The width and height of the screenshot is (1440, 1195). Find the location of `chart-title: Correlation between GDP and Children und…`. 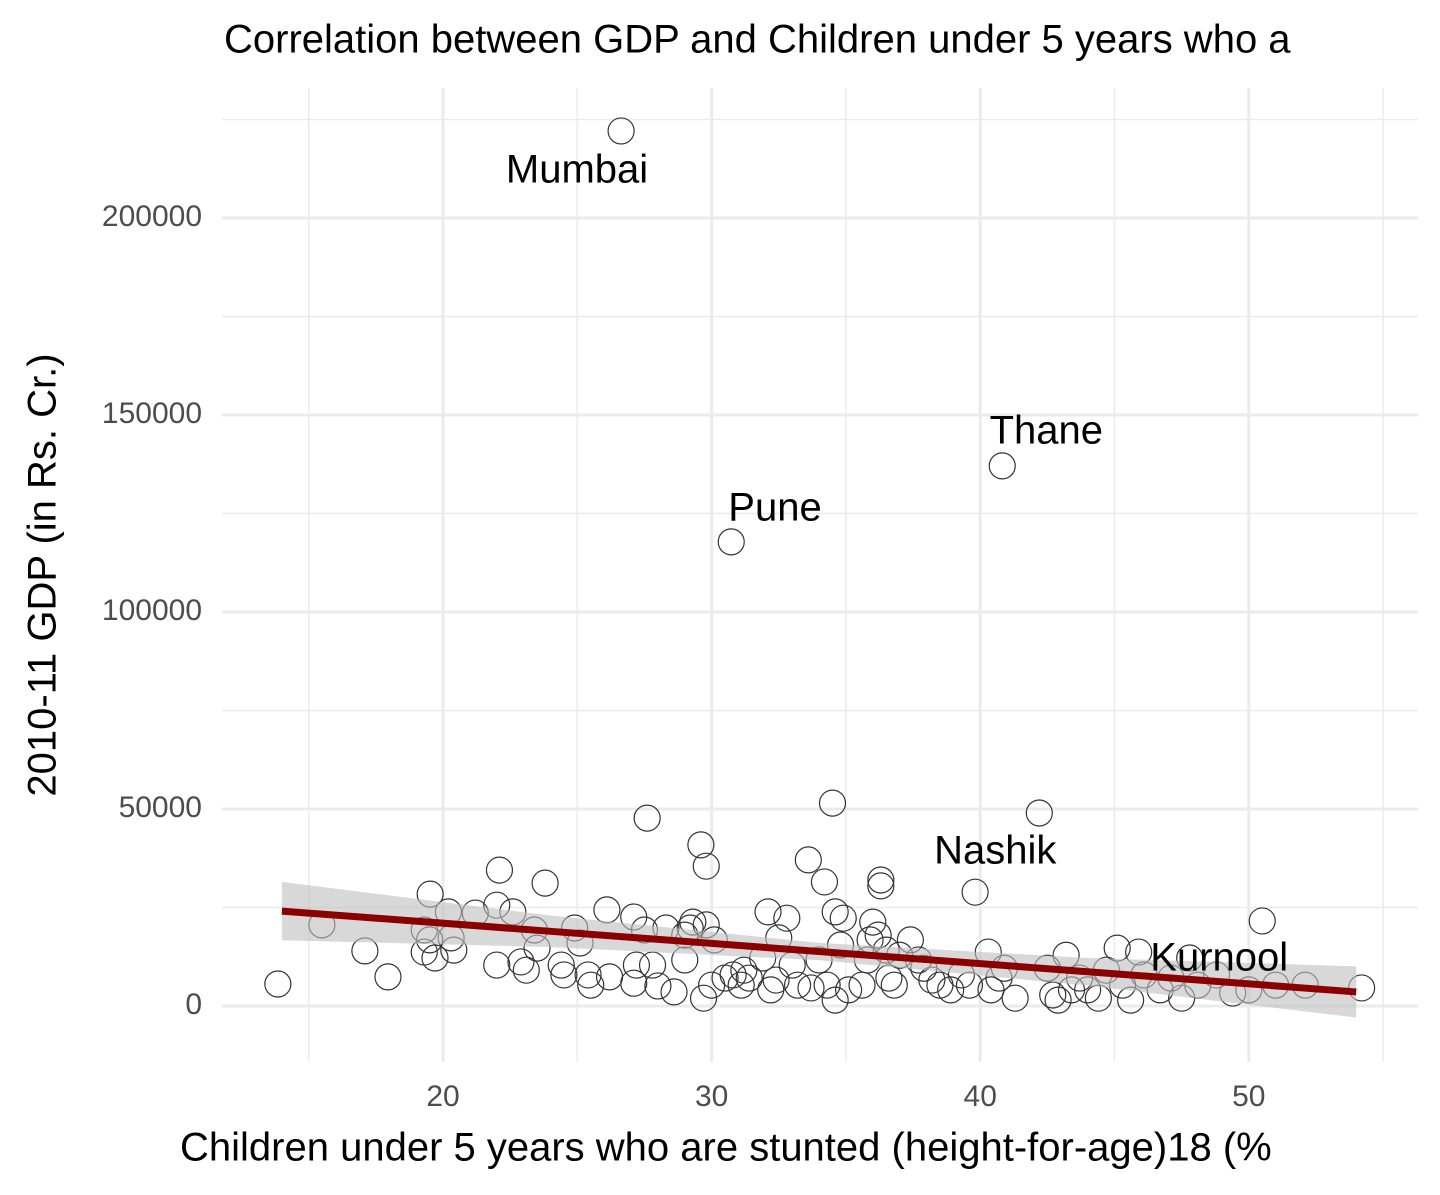

chart-title: Correlation between GDP and Children und… is located at coordinates (757, 40).